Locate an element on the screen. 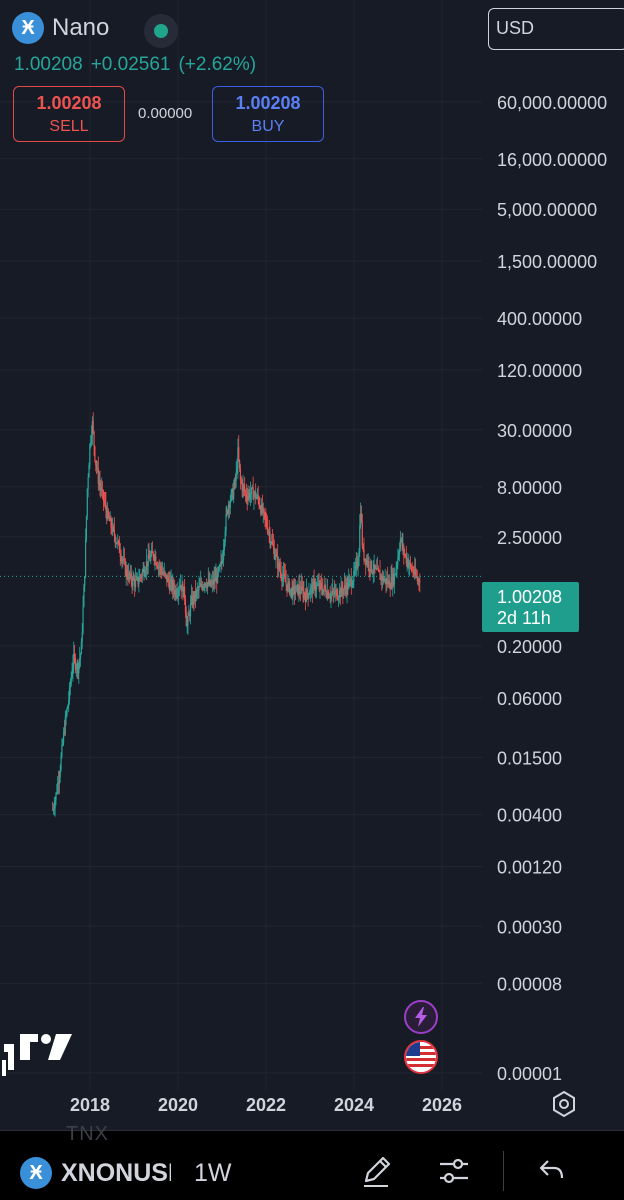 This screenshot has width=624, height=1200. interval-button: 1W is located at coordinates (213, 1173).